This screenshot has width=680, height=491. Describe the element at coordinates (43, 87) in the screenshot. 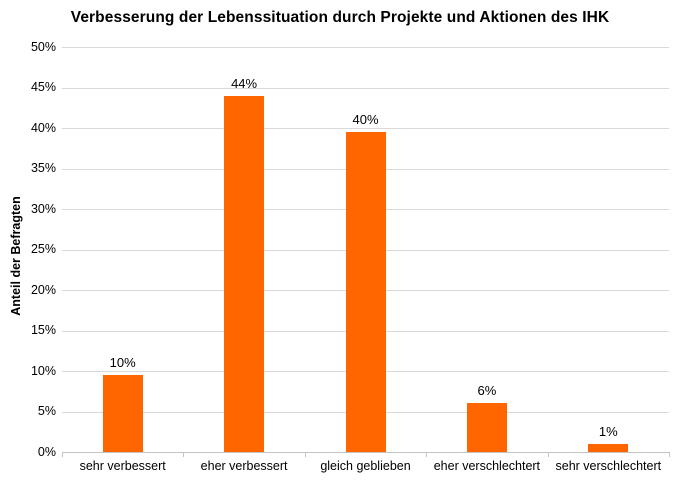

I see `y-tick-label: 45%` at that location.